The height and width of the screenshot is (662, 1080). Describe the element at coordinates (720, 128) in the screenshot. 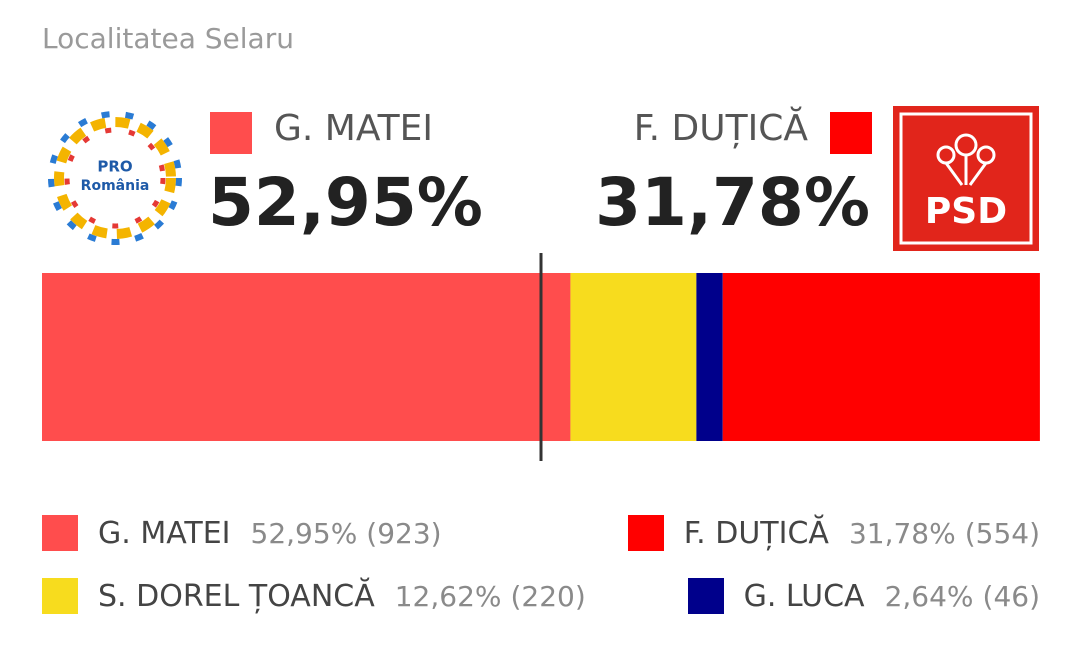

I see `headline-name: F. DUȚICĂ` at that location.